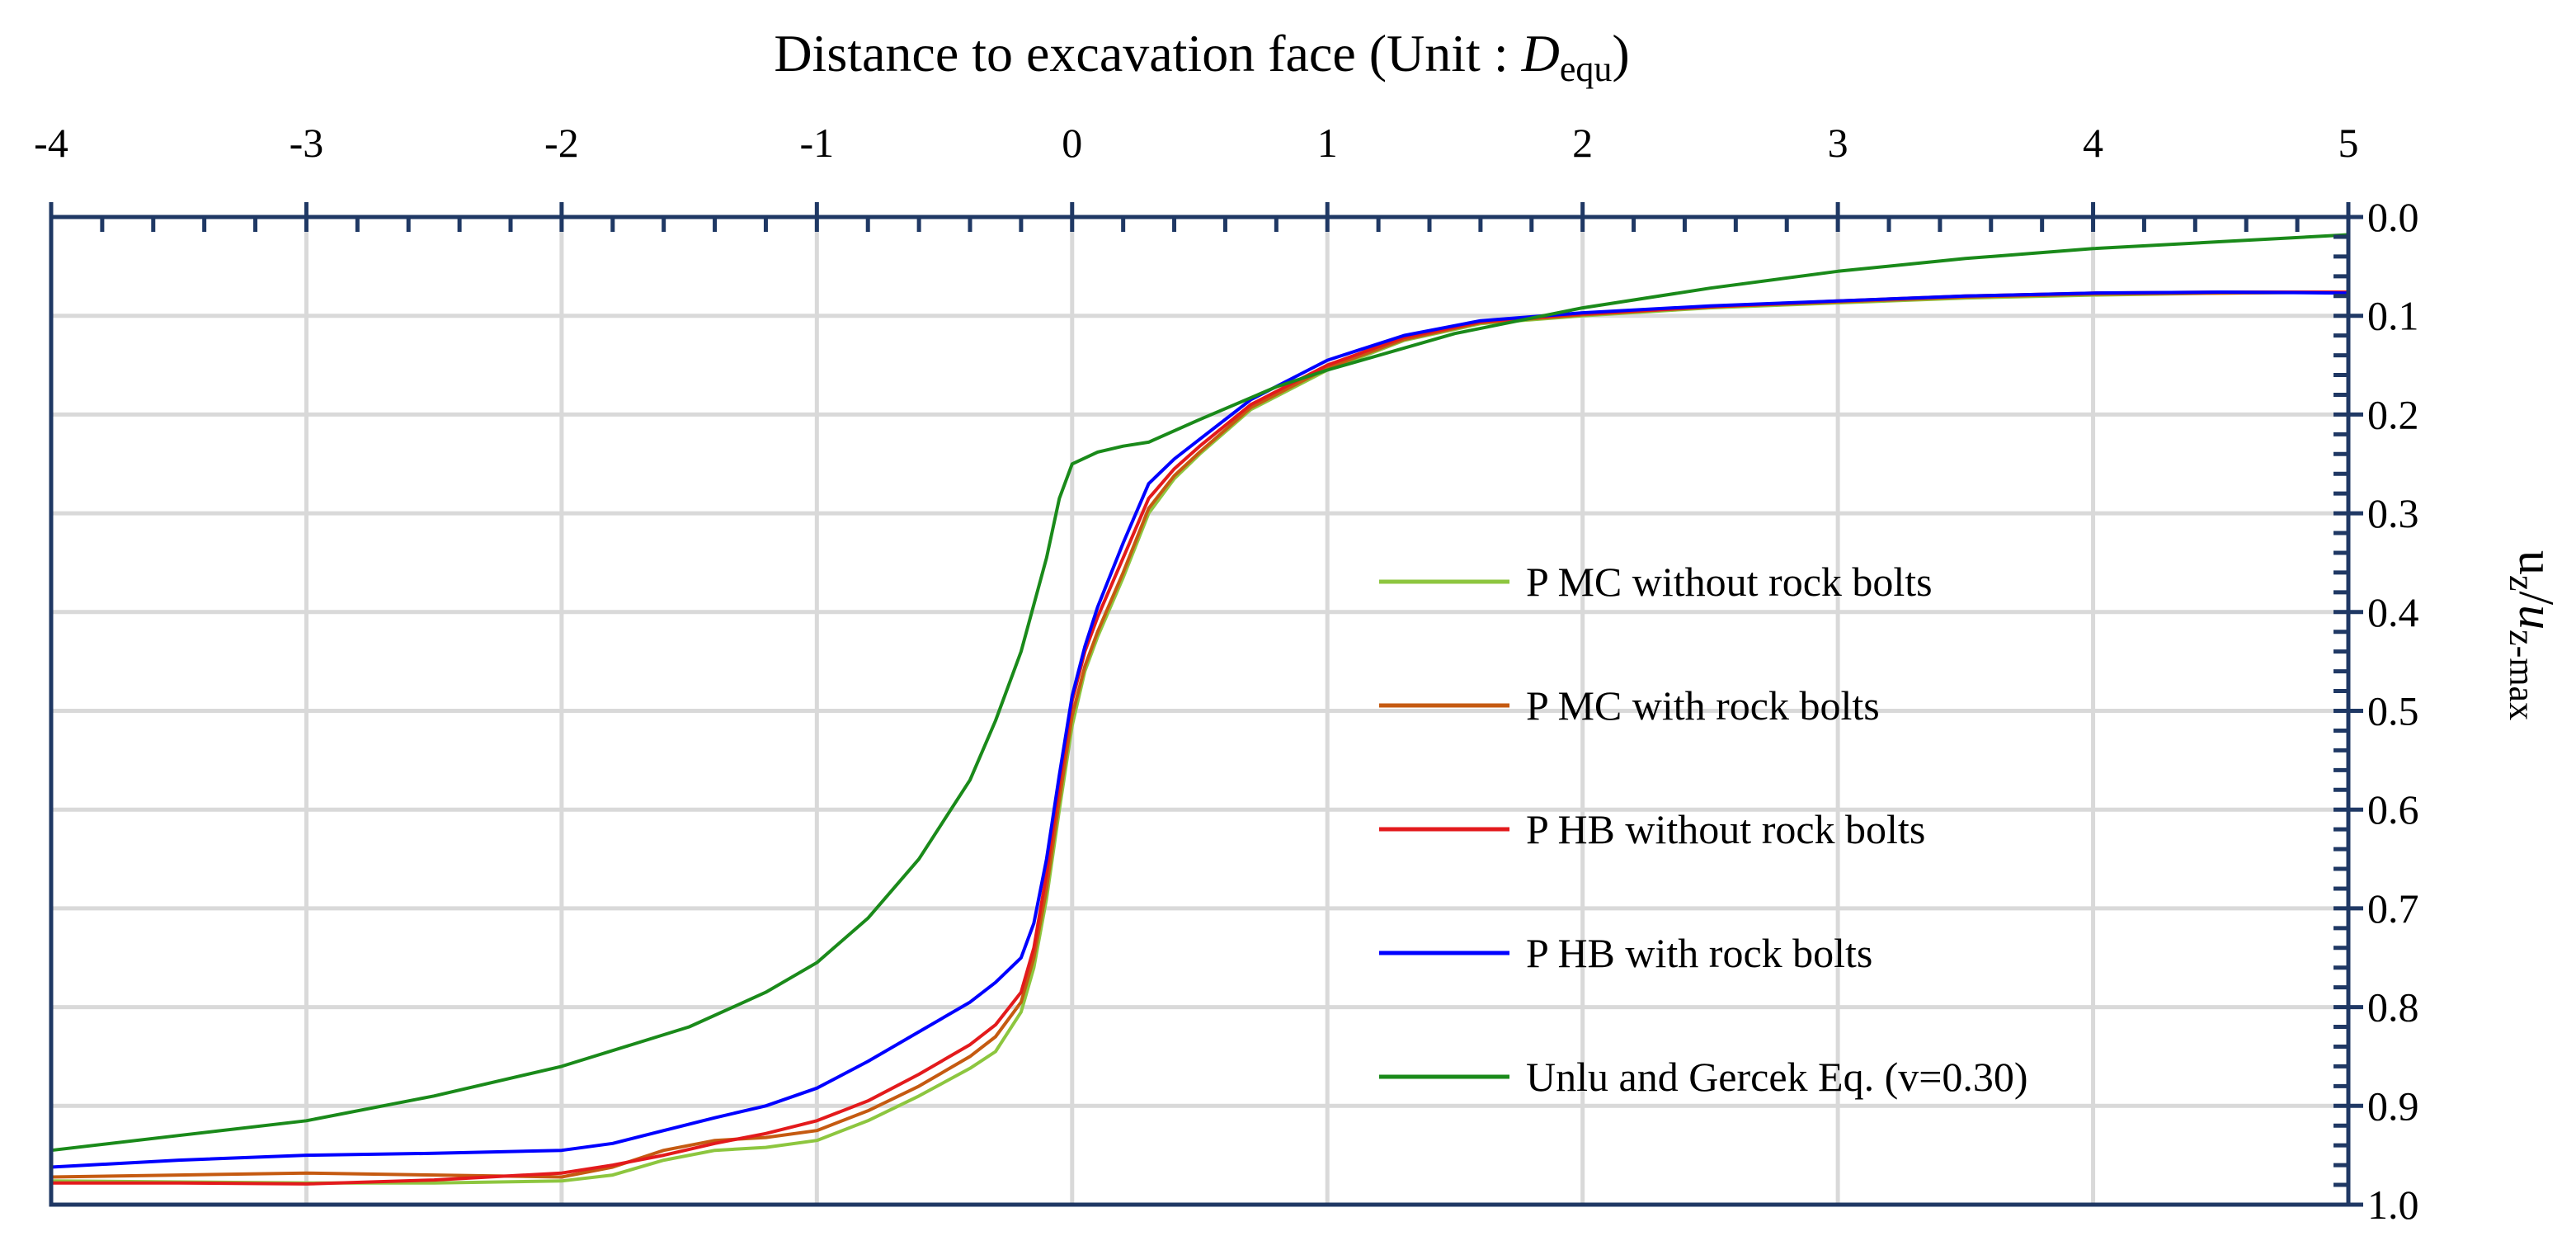 The width and height of the screenshot is (2576, 1236). I want to click on y-axis-ticks: 0.0 0.1 0.2 0.3 0.4 0.5 0.6 0.7 0.8 0.9 1.0, so click(2376, 711).